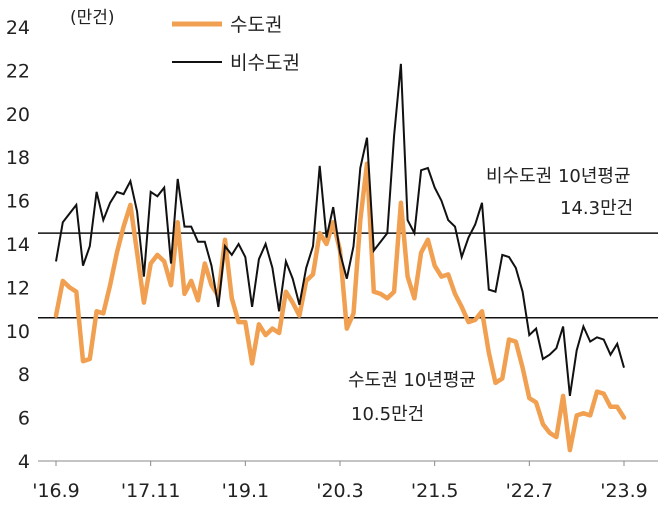  I want to click on y-tick-label: 16, so click(18, 202).